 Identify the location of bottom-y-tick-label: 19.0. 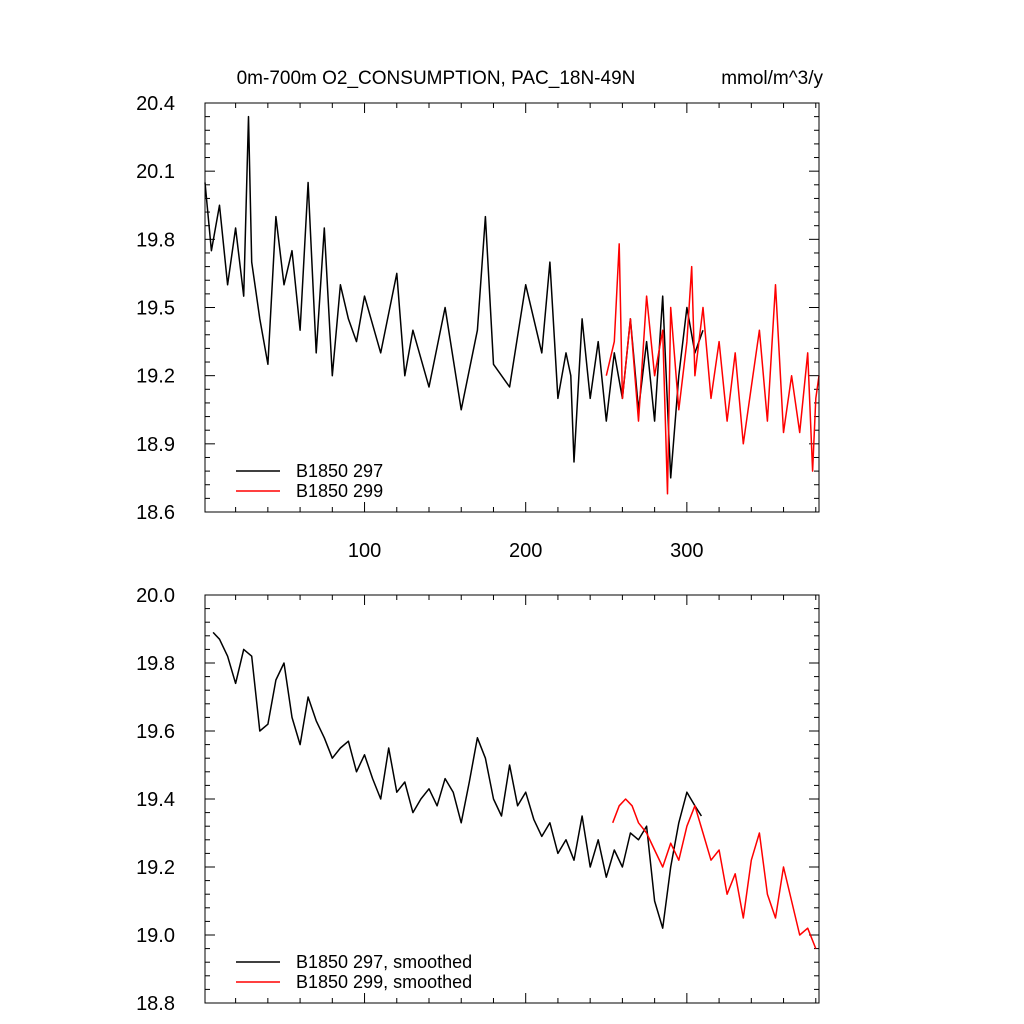
(155, 936).